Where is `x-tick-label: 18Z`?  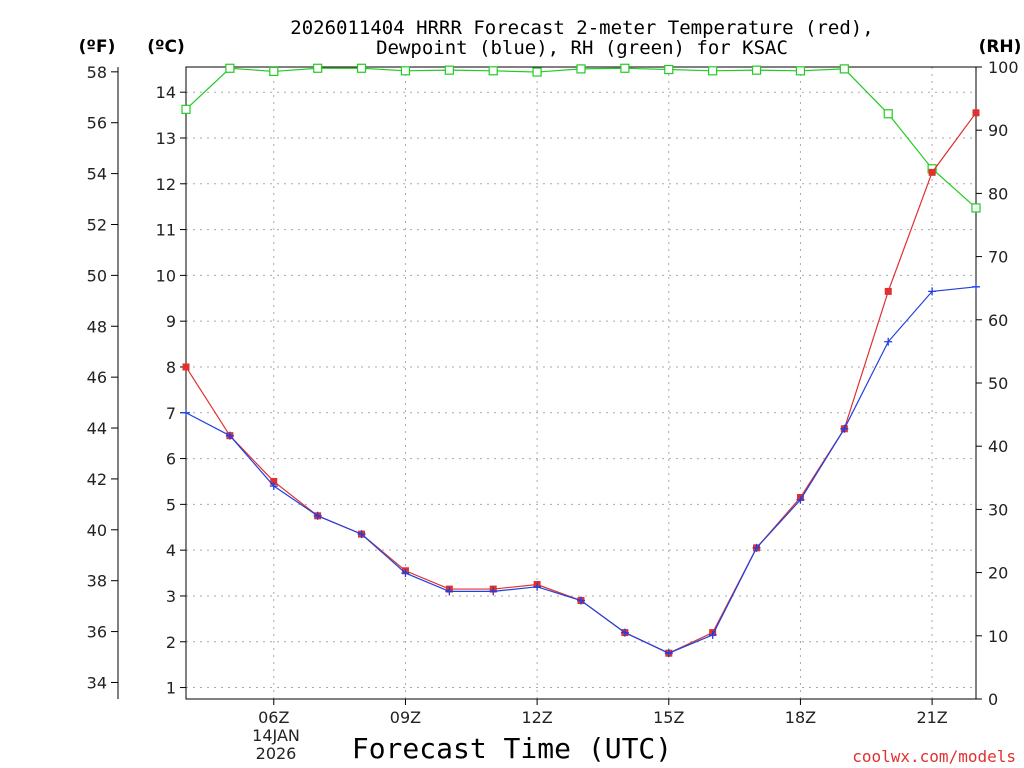
x-tick-label: 18Z is located at coordinates (800, 717).